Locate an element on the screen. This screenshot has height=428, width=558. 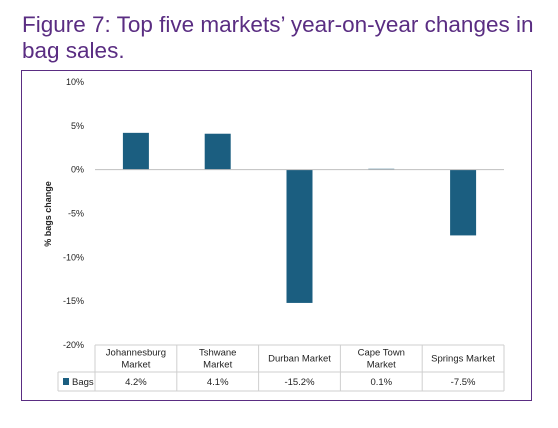
legend-series-name: Bags is located at coordinates (83, 382).